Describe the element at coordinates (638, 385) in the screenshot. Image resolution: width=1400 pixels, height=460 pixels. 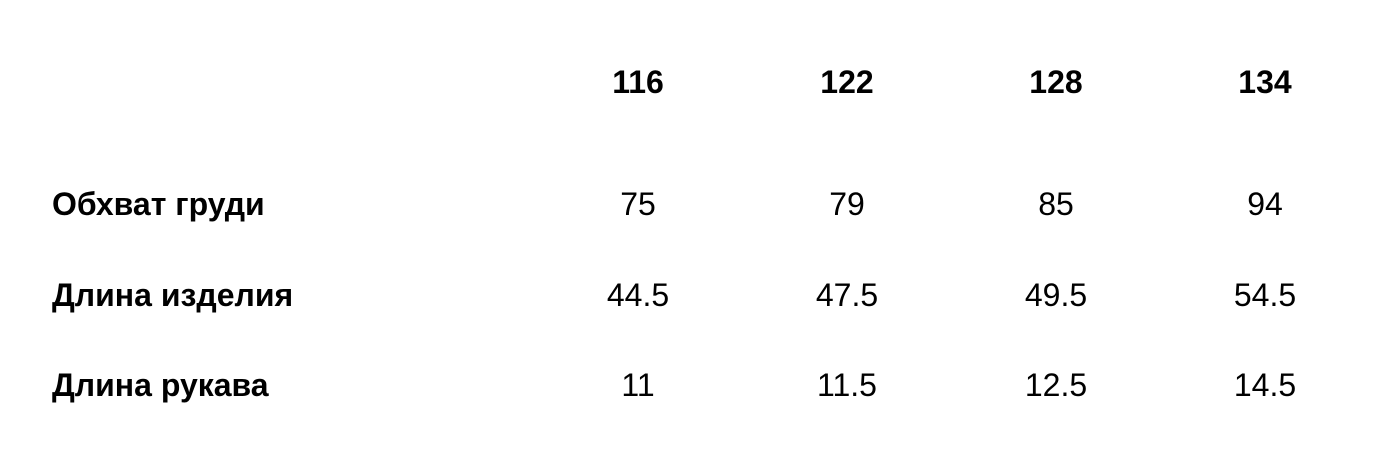
I see `table-cell: 11` at that location.